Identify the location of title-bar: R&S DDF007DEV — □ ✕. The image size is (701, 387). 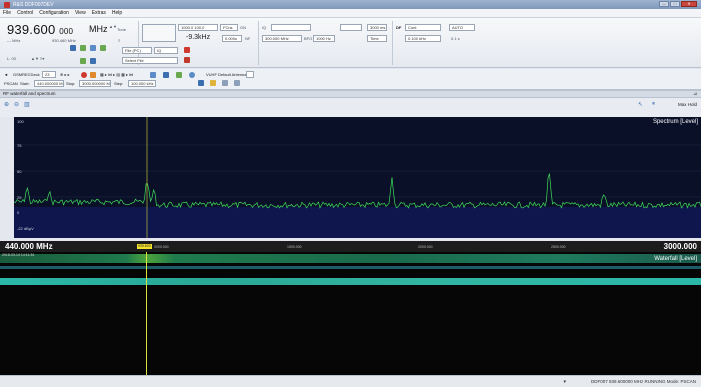
(350, 4).